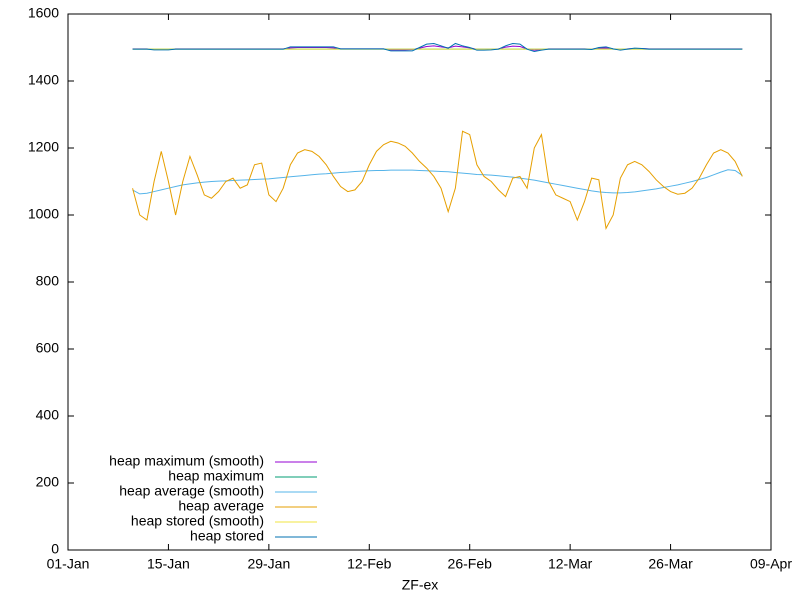 The image size is (800, 600). I want to click on y-tick-label: 200, so click(48, 482).